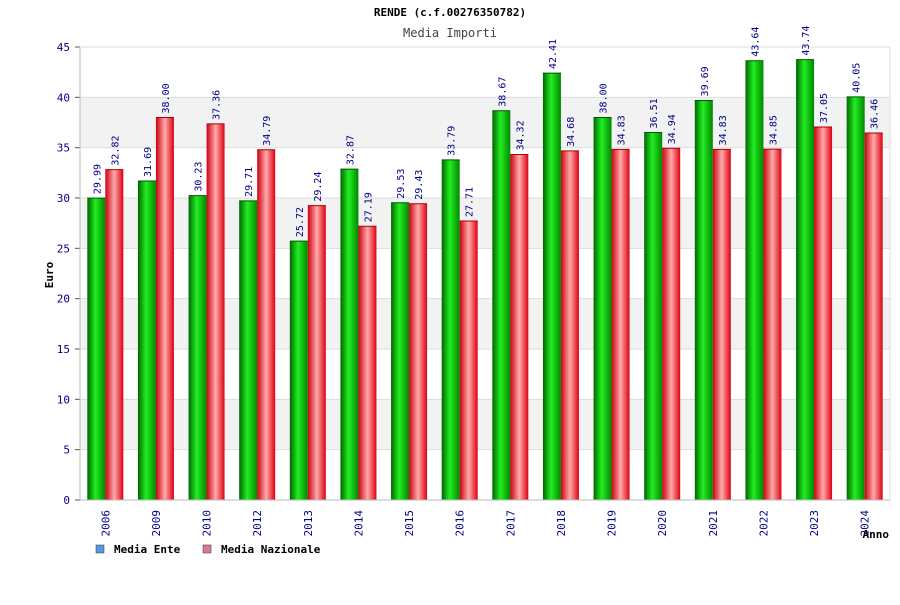  What do you see at coordinates (350, 150) in the screenshot?
I see `value-label-media-ente-2014: 32.87` at bounding box center [350, 150].